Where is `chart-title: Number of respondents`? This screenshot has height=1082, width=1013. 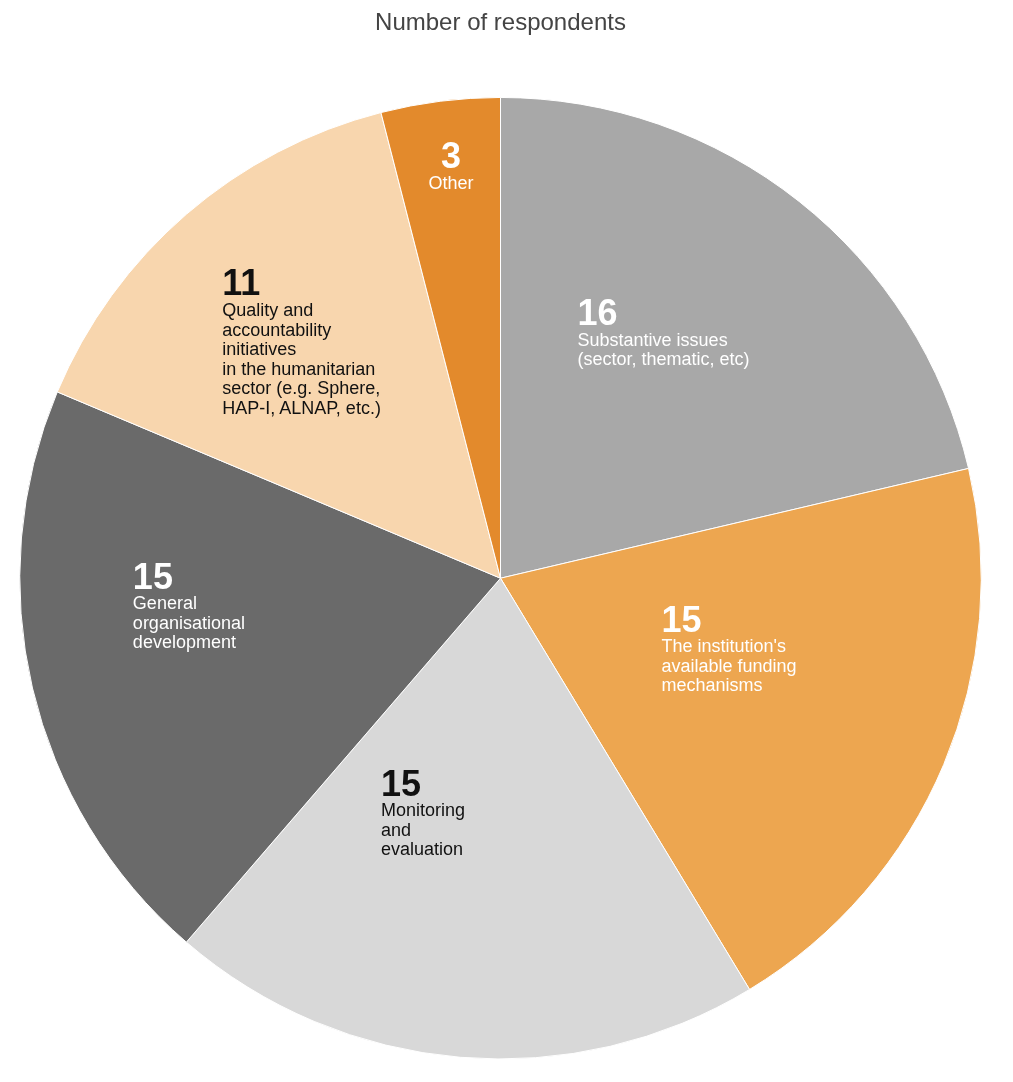
chart-title: Number of respondents is located at coordinates (500, 21).